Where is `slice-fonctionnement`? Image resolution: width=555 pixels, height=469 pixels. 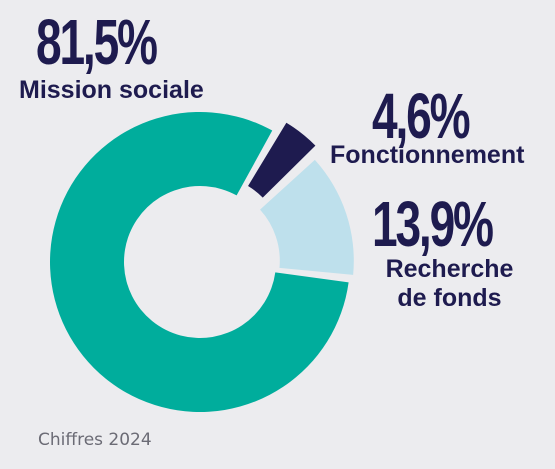 slice-fonctionnement is located at coordinates (282, 160).